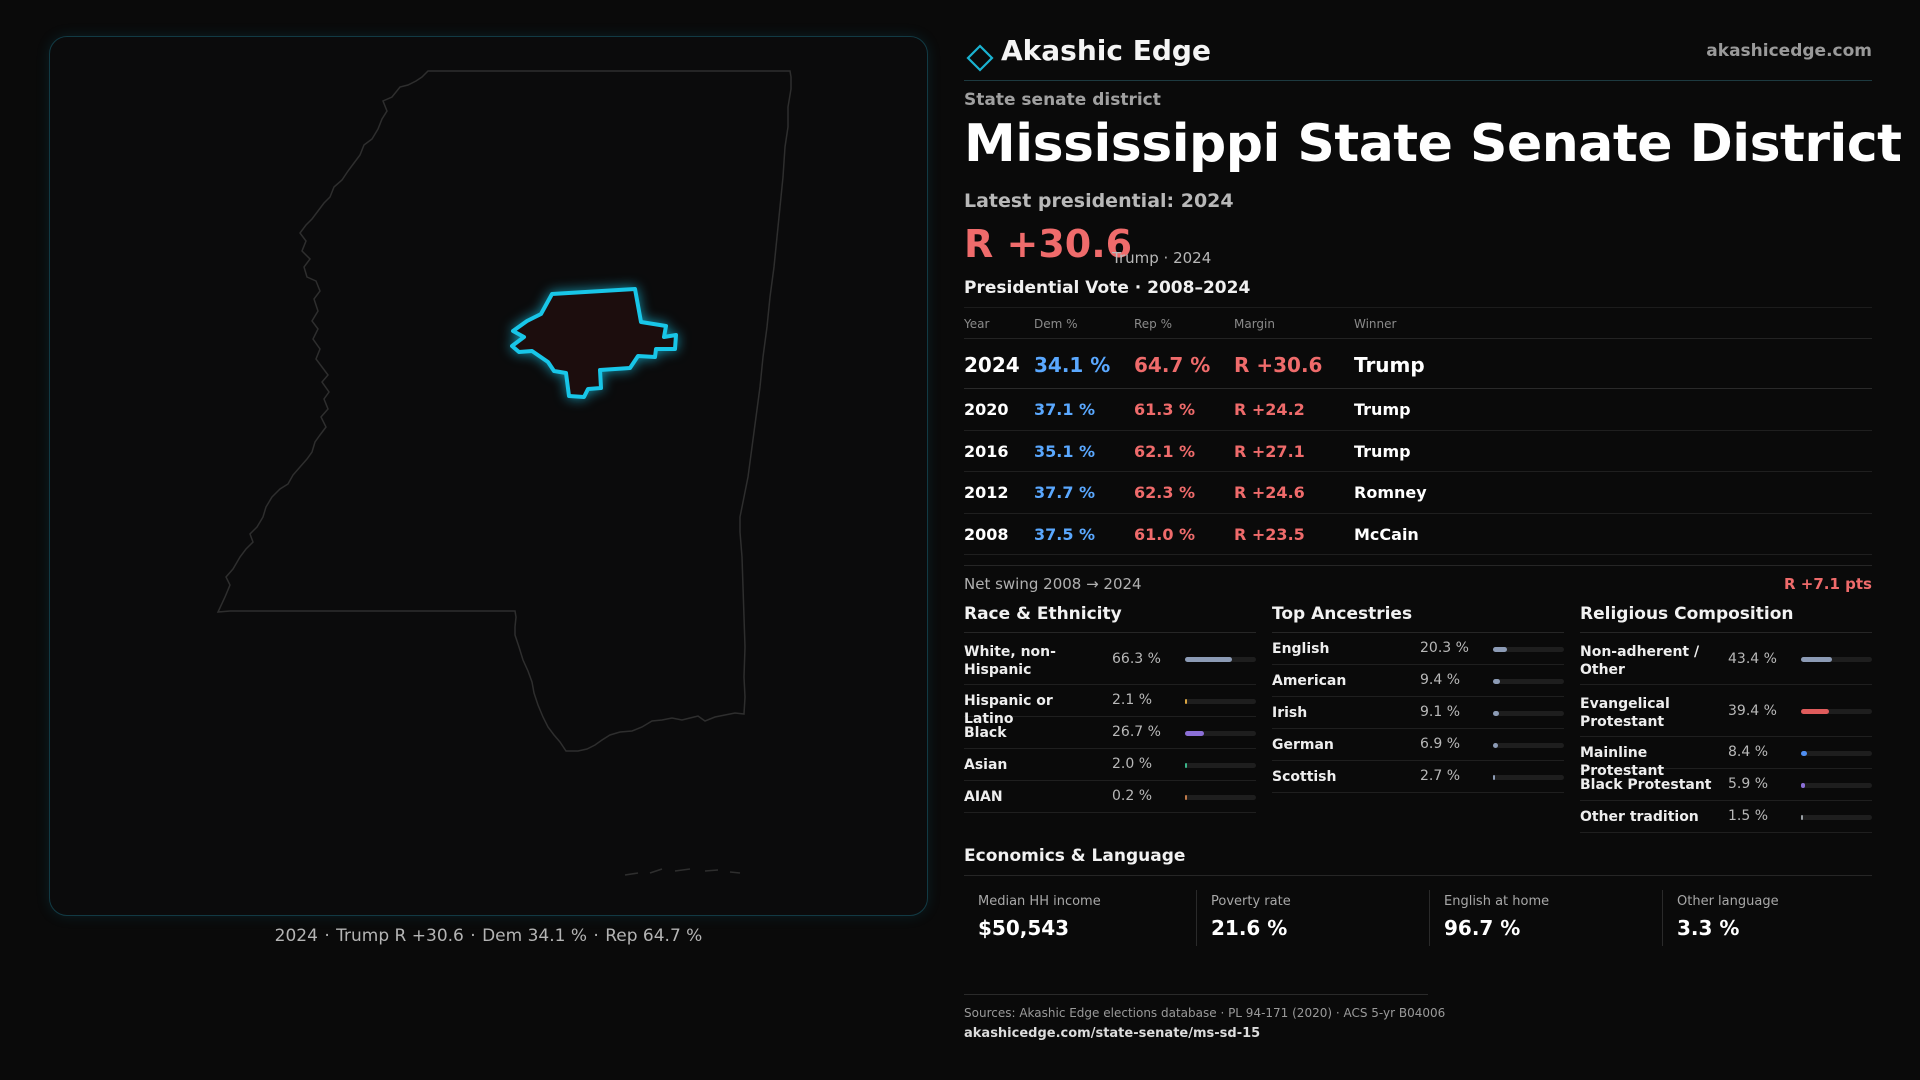 The image size is (1920, 1080). I want to click on item-pct: 39.4 %, so click(1752, 711).